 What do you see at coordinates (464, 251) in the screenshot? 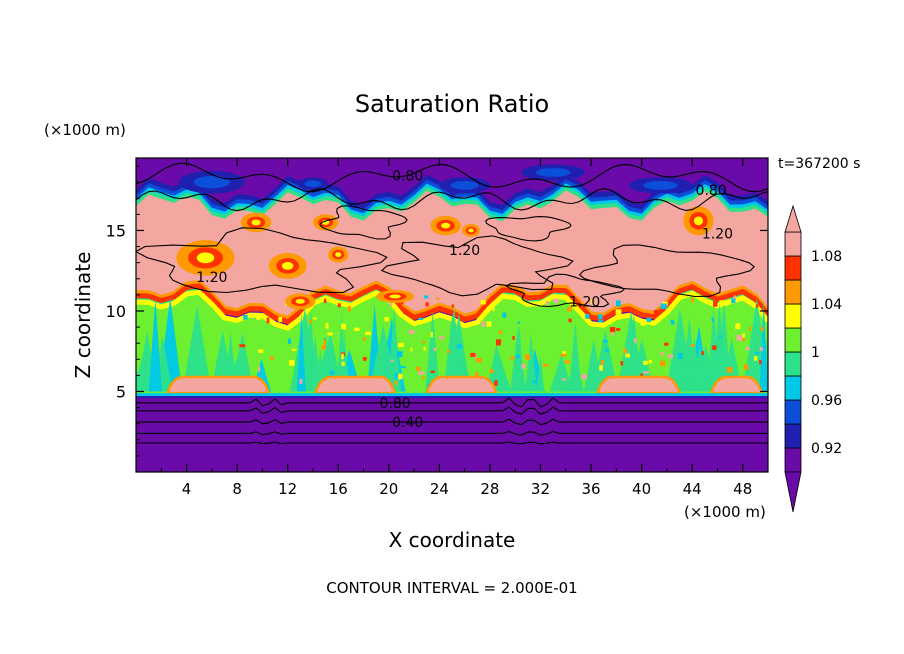
I see `contour-label-2: 1.20` at bounding box center [464, 251].